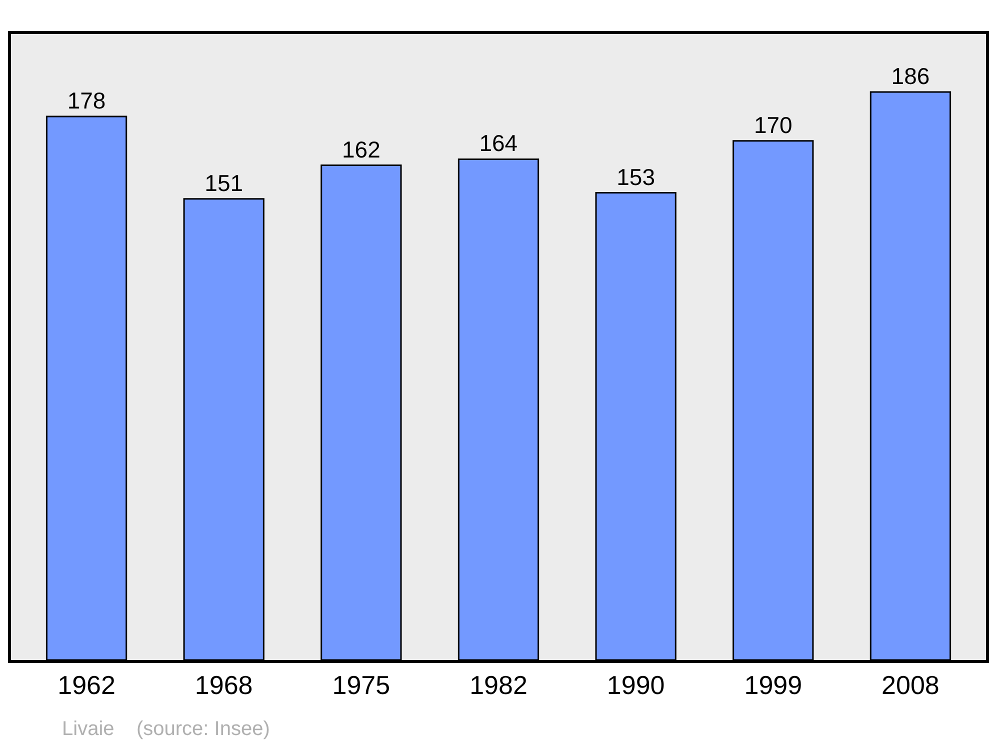  I want to click on data-label: 153, so click(636, 177).